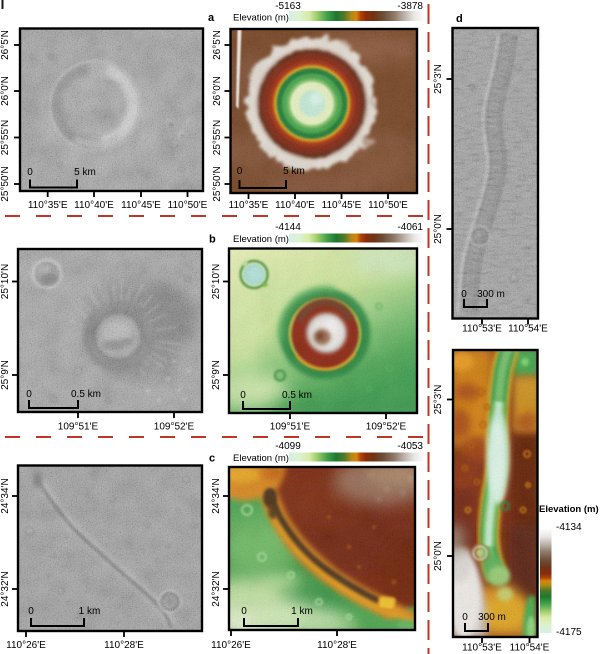 Image resolution: width=600 pixels, height=654 pixels. What do you see at coordinates (459, 19) in the screenshot?
I see `svg-text: d` at bounding box center [459, 19].